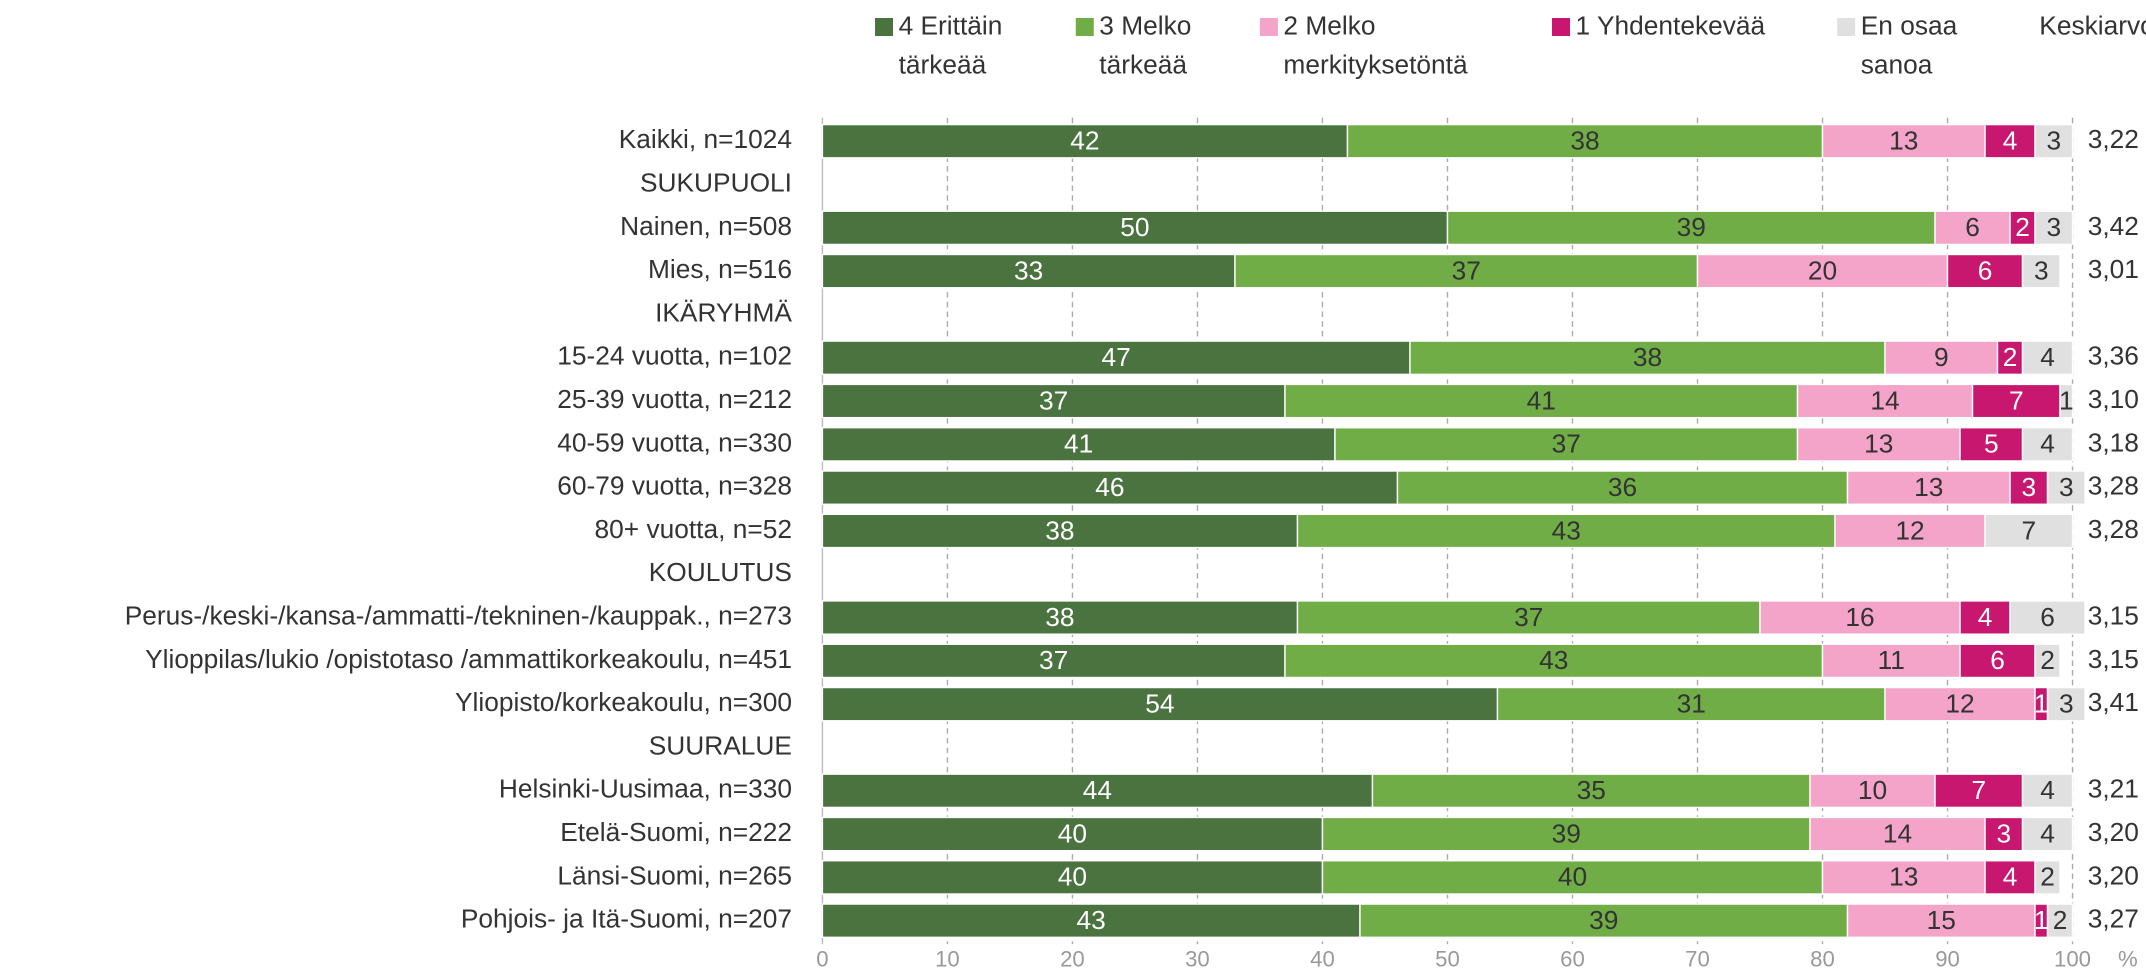 The height and width of the screenshot is (976, 2146). I want to click on data-label: 6, so click(2047, 617).